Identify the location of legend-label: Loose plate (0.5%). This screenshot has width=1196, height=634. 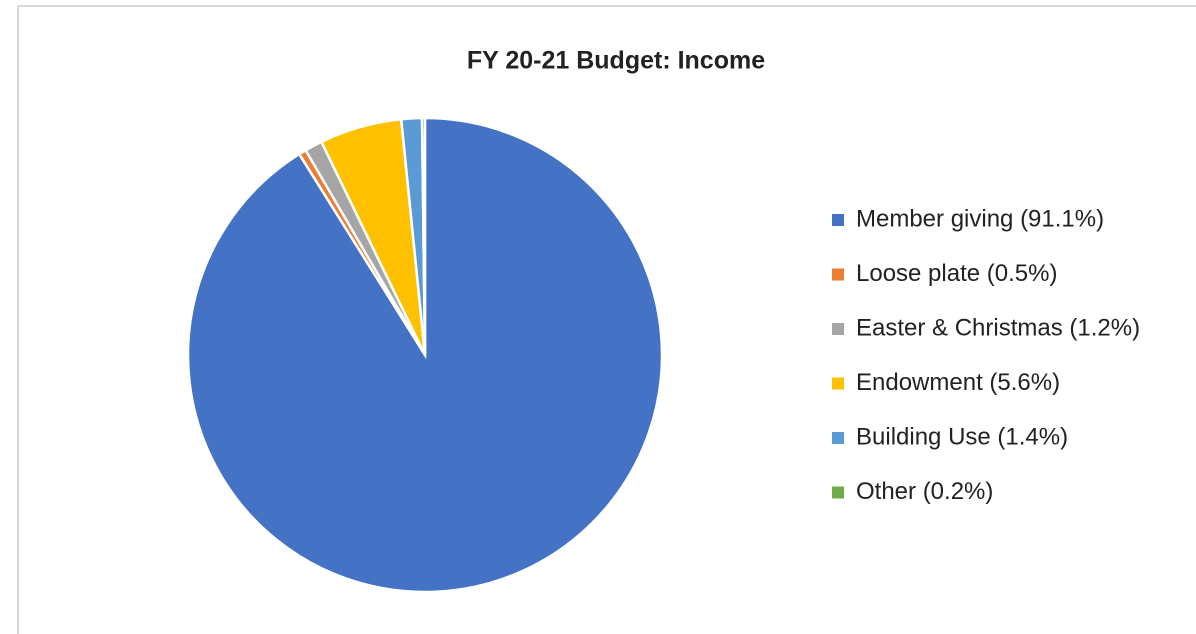
(956, 273).